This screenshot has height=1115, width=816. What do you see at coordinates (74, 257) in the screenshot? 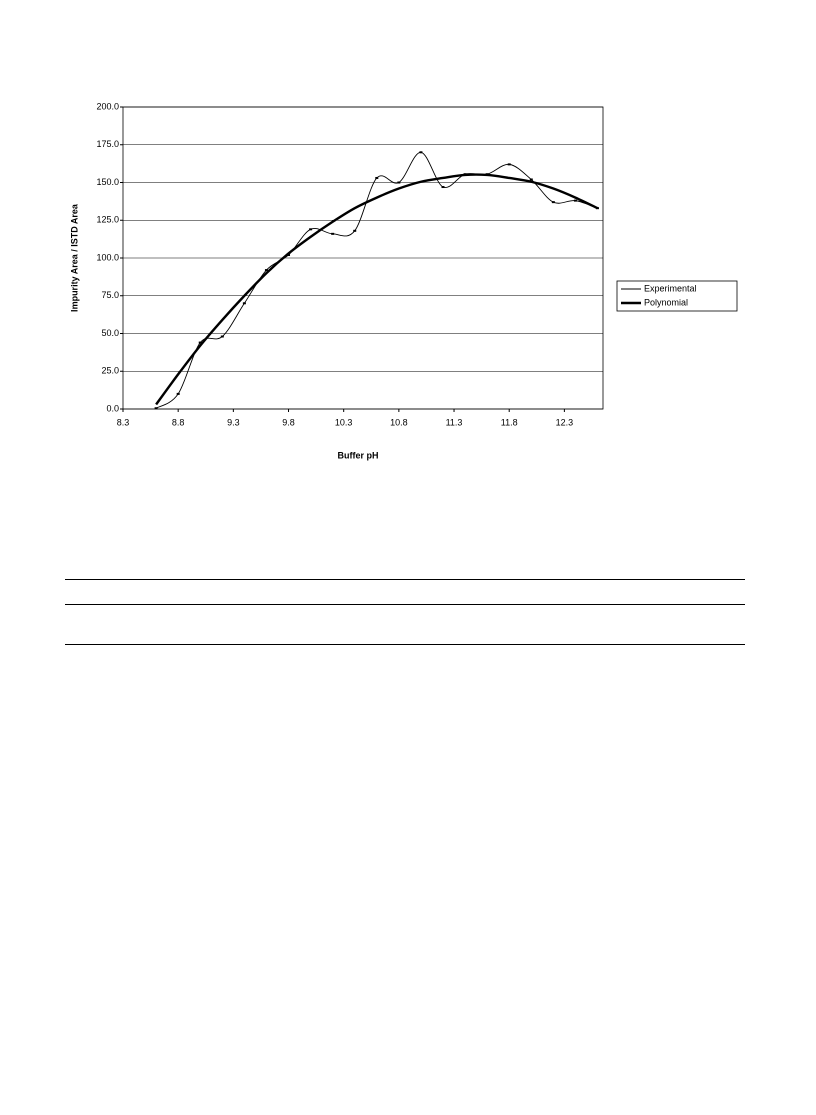
I see `y-axis-label: Impurity Area / ISTD Area` at bounding box center [74, 257].